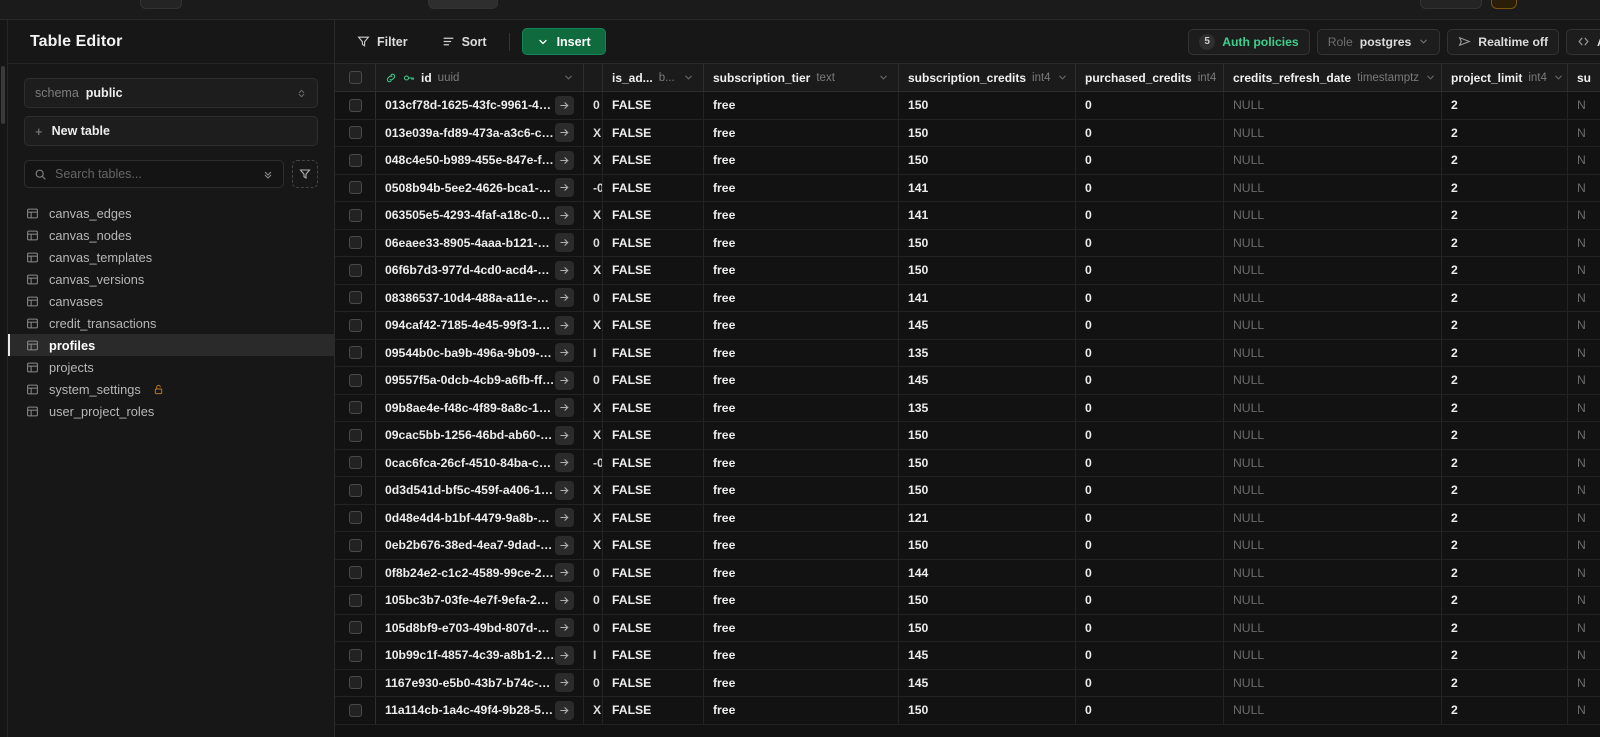 The height and width of the screenshot is (737, 1600). What do you see at coordinates (987, 297) in the screenshot?
I see `cell-subscription-credits: 141` at bounding box center [987, 297].